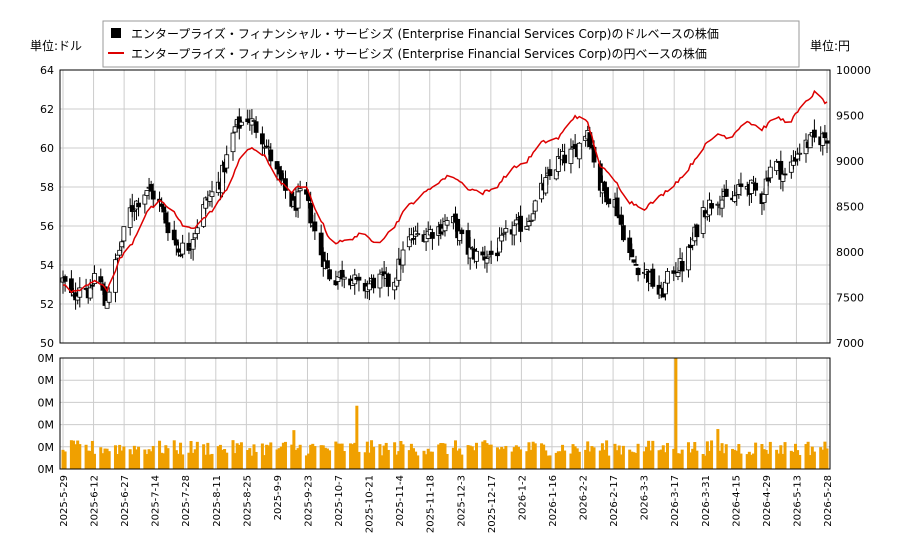 Image resolution: width=900 pixels, height=550 pixels. What do you see at coordinates (47, 304) in the screenshot?
I see `price-tick-label: 52` at bounding box center [47, 304].